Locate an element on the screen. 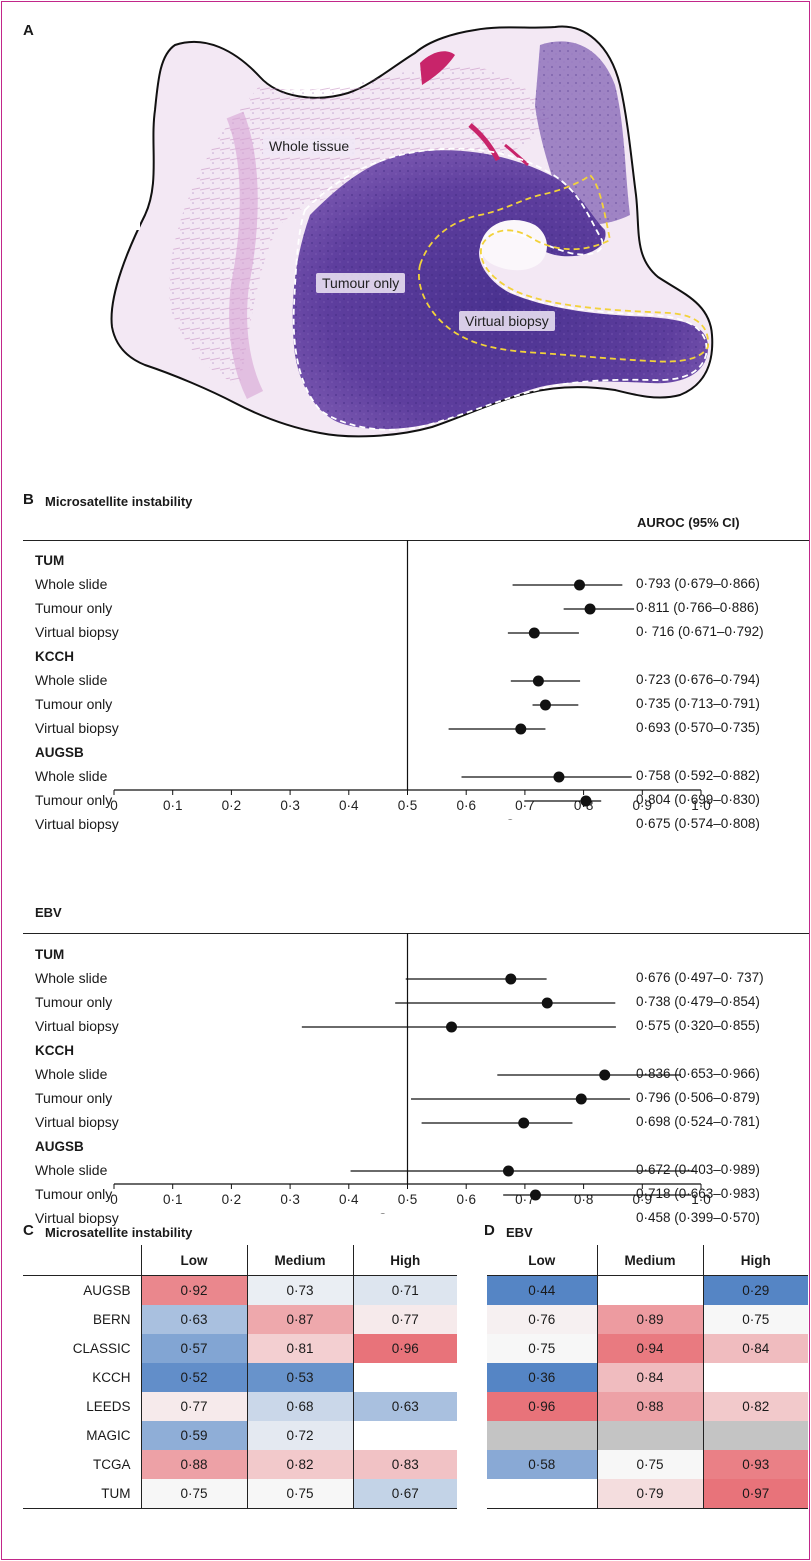 This screenshot has height=1561, width=811. heatmap-cell: 0·63 is located at coordinates (404, 1406).